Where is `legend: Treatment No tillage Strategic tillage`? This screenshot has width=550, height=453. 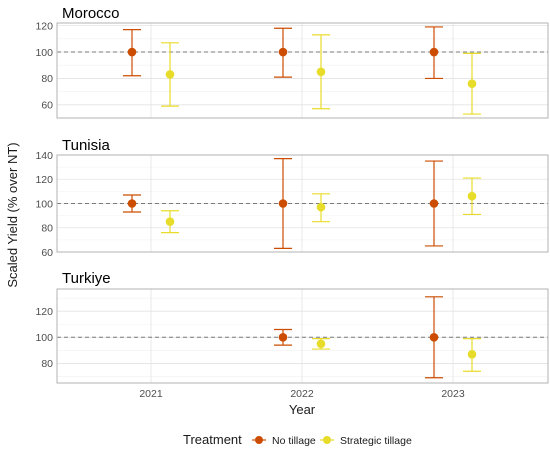 legend: Treatment No tillage Strategic tillage is located at coordinates (297, 439).